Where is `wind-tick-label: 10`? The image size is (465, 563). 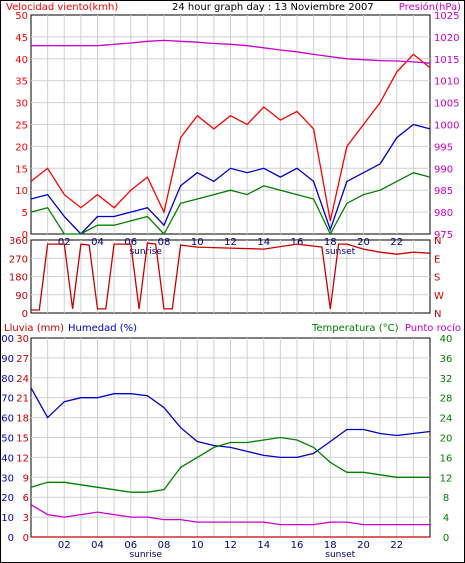
wind-tick-label: 10 is located at coordinates (21, 191).